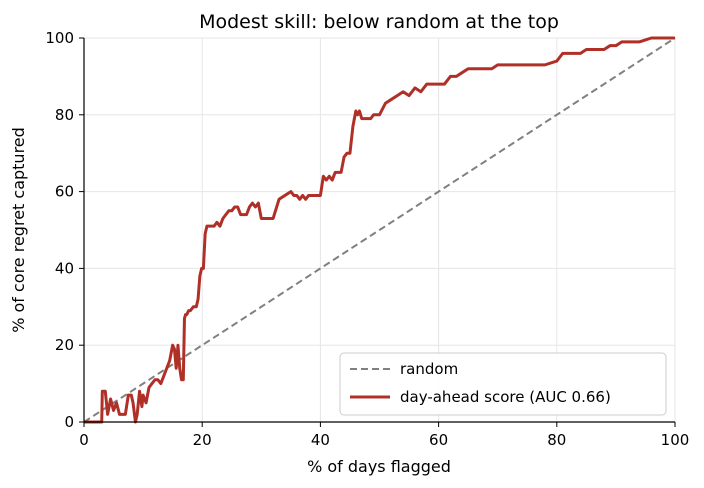 The image size is (704, 488). Describe the element at coordinates (429, 369) in the screenshot. I see `legend-label: random` at that location.